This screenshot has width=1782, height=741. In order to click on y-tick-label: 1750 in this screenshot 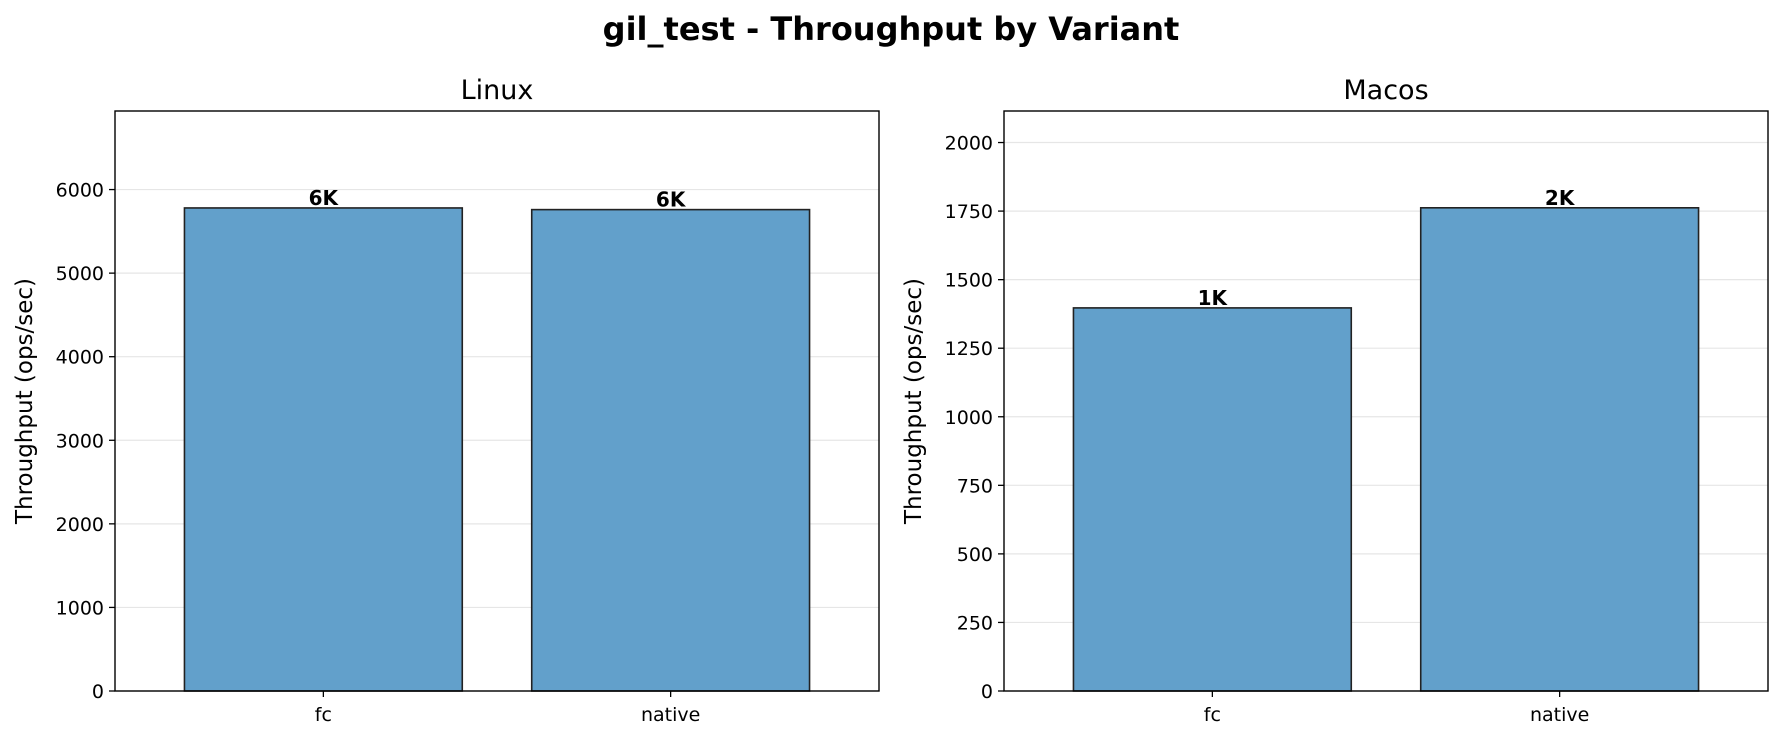, I will do `click(969, 212)`.